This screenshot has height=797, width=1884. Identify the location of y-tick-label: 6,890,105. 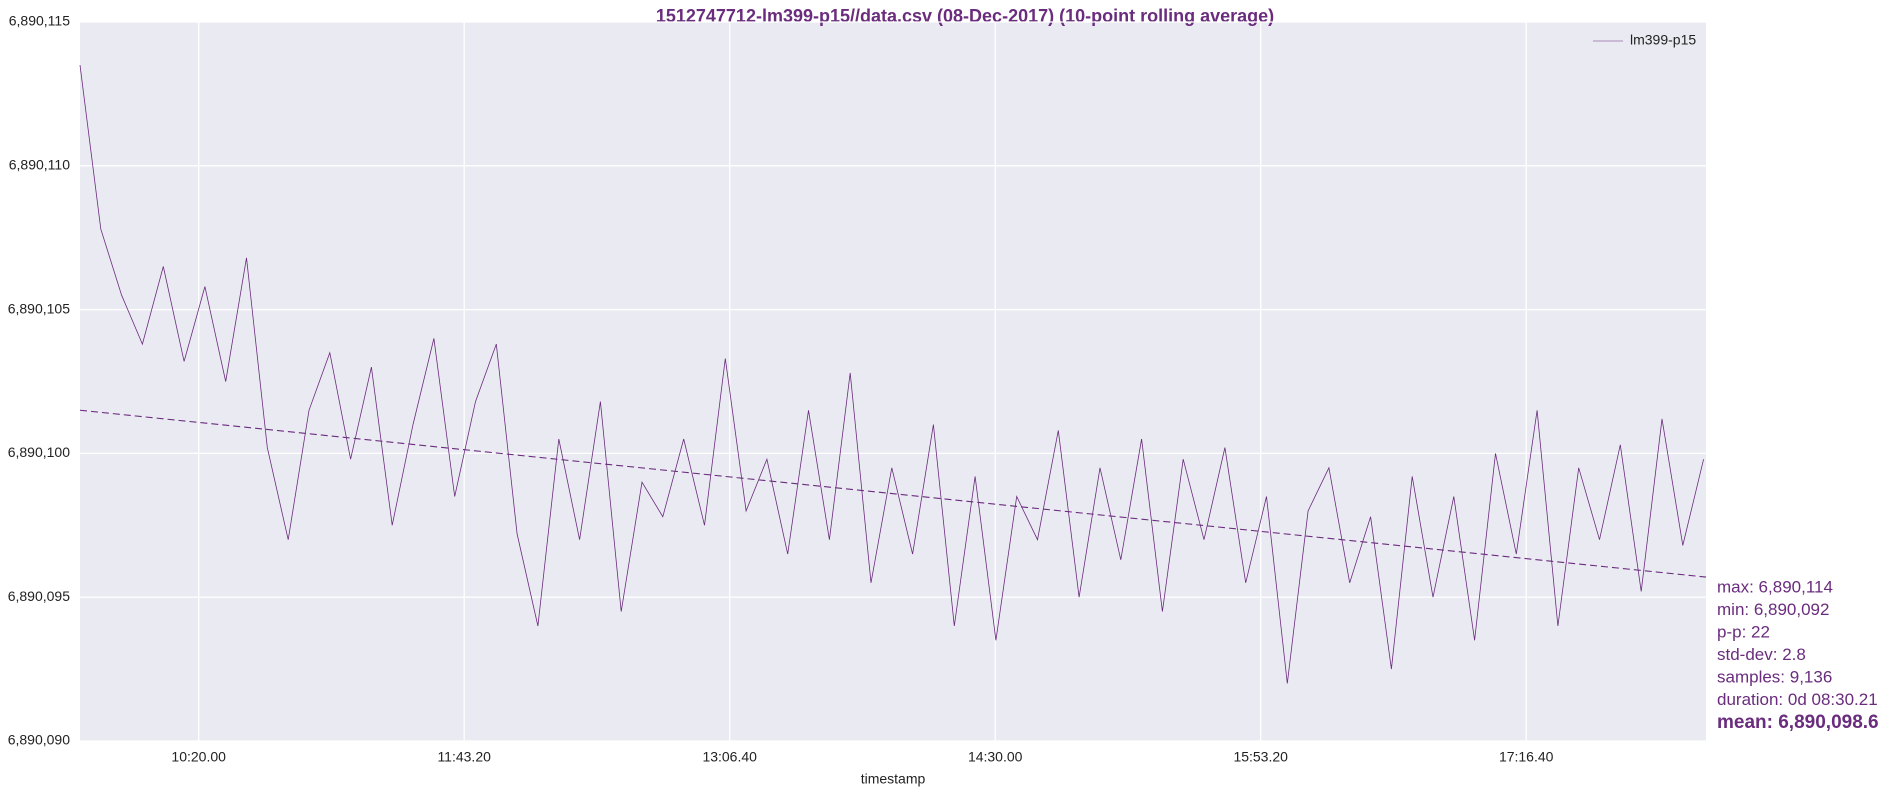
(39, 308).